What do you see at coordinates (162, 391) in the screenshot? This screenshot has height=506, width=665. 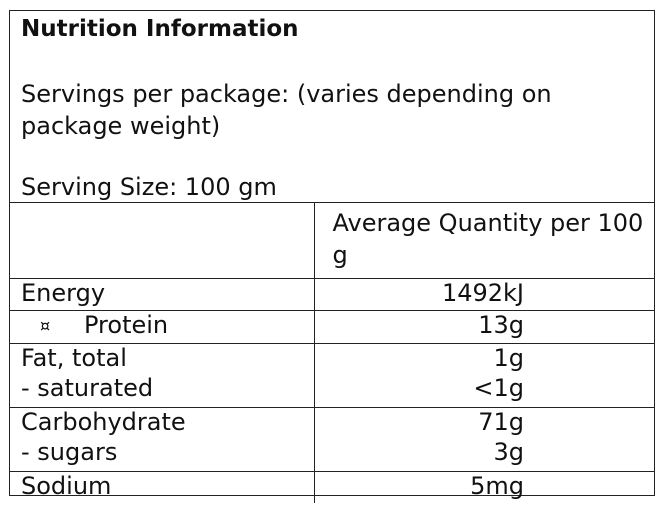 I see `row-label: - saturated` at bounding box center [162, 391].